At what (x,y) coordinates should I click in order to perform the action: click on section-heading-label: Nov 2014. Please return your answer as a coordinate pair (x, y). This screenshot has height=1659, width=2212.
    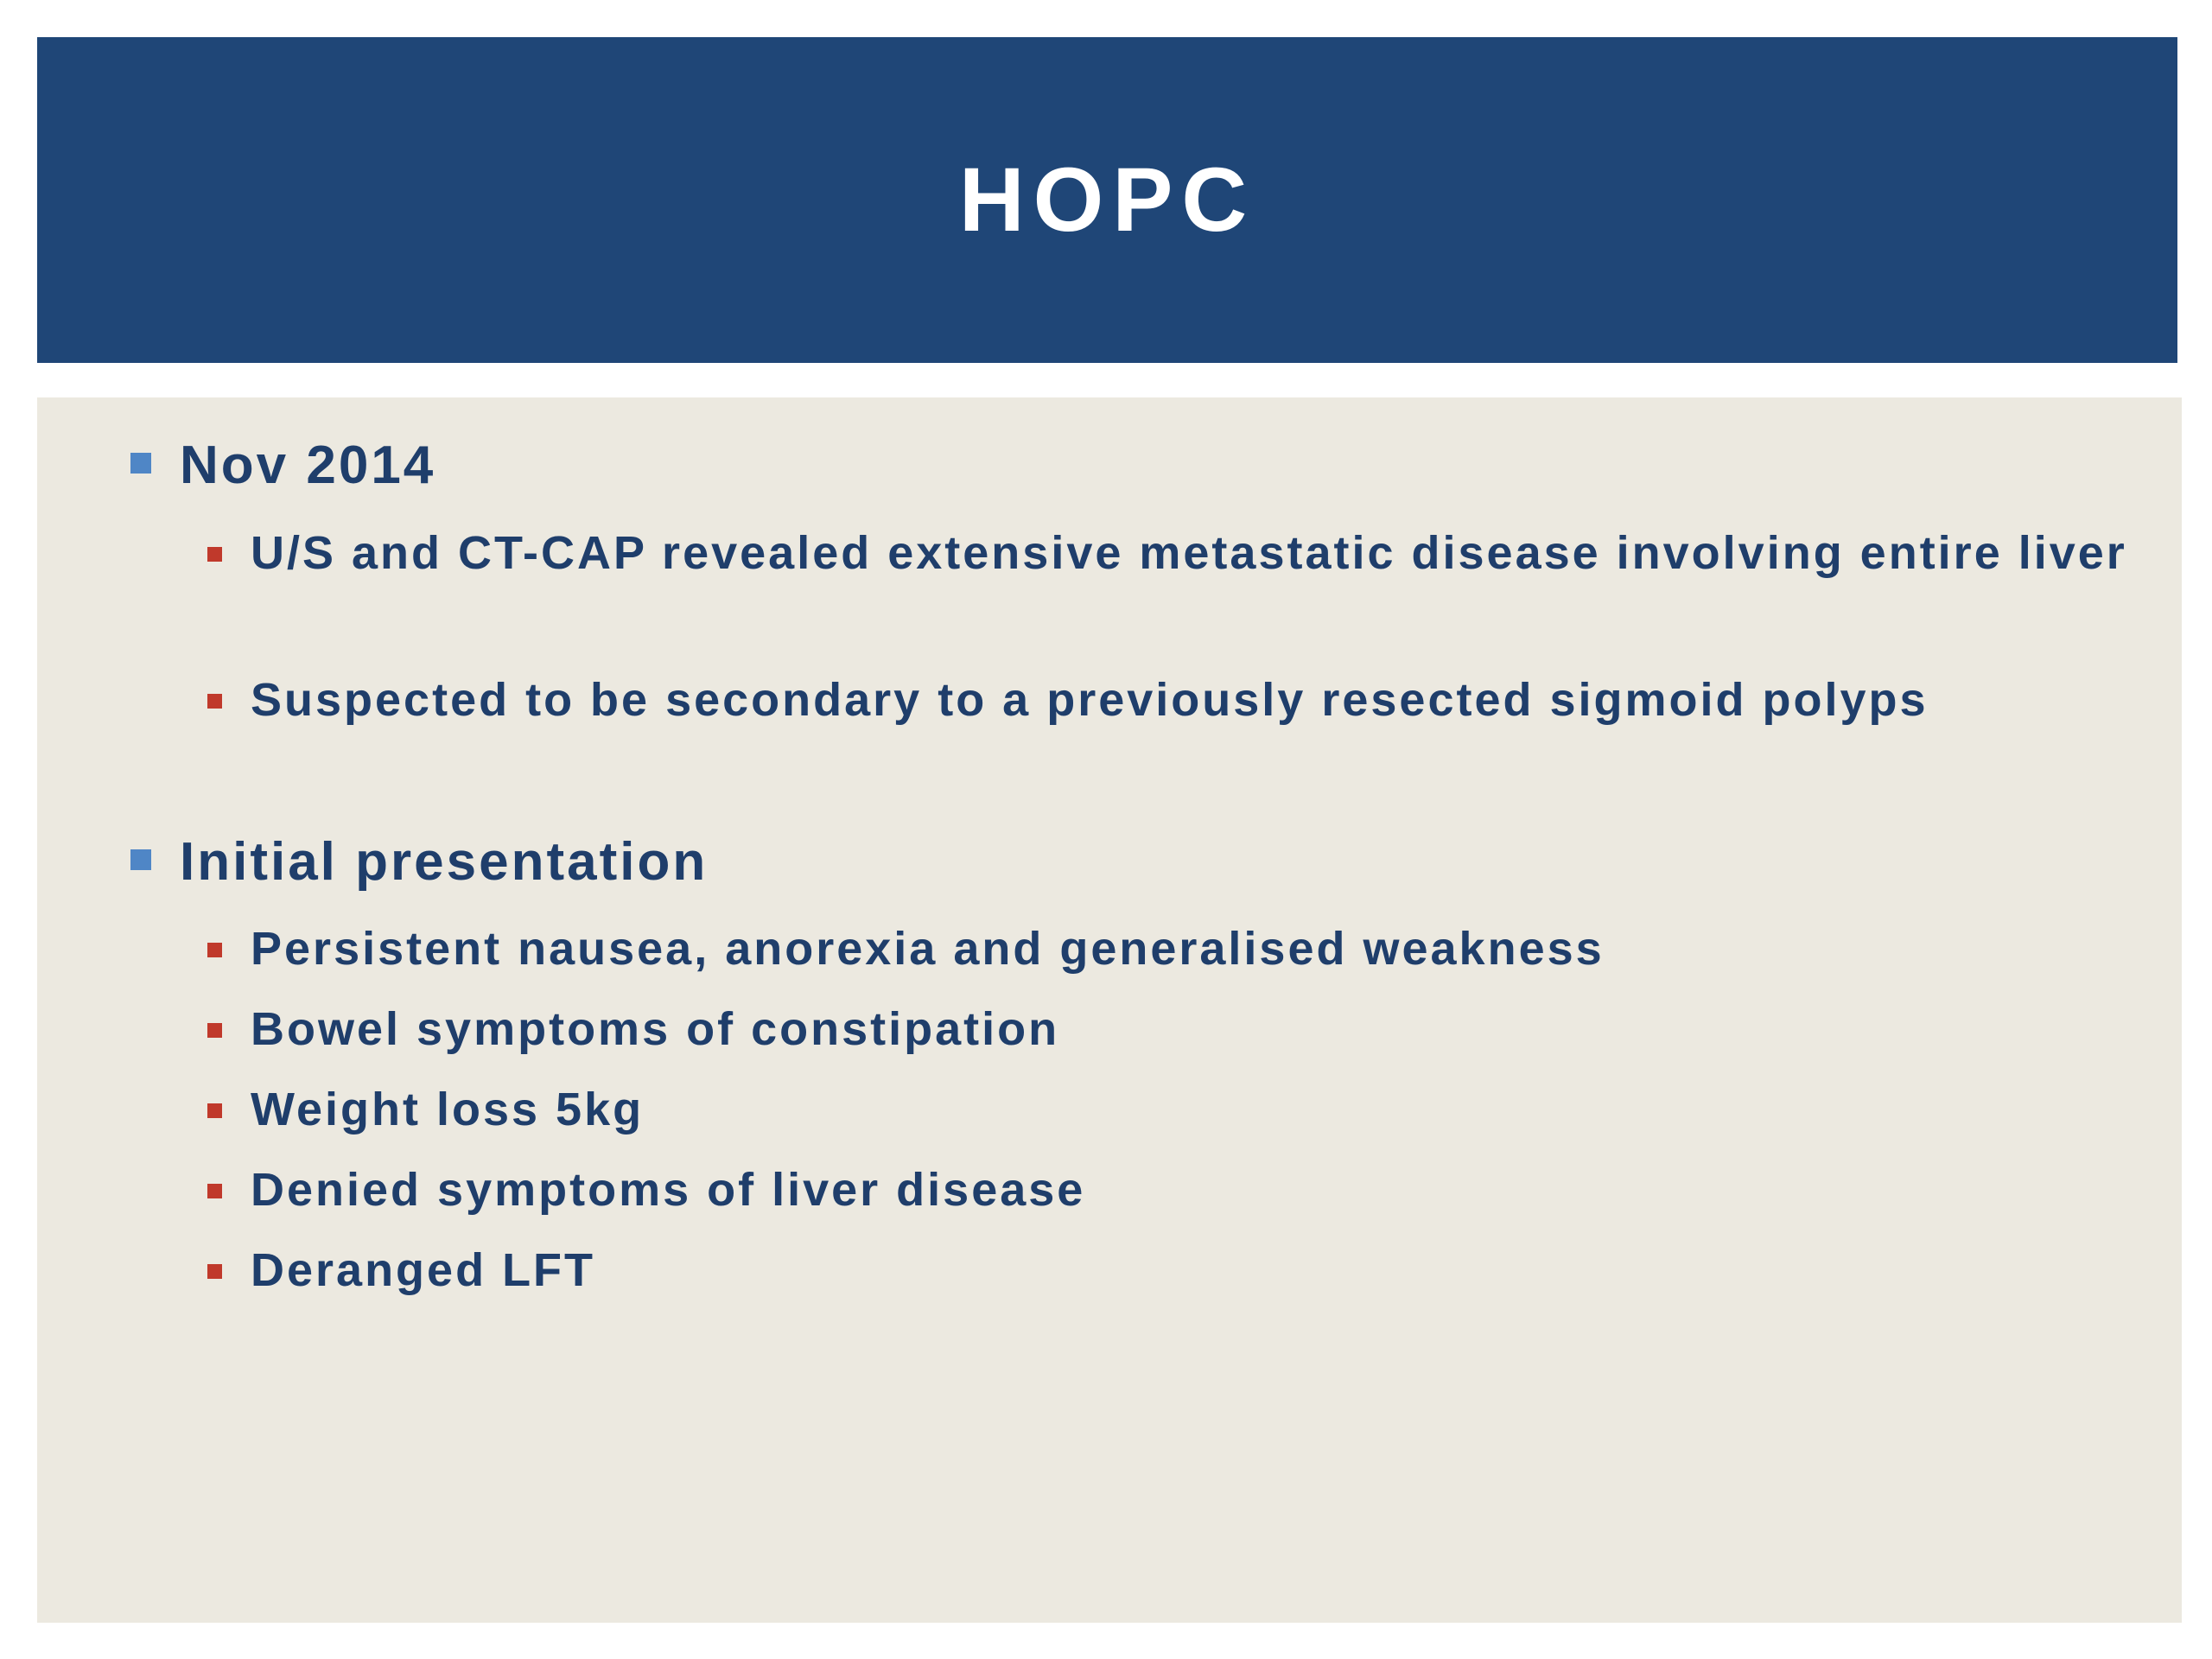
    Looking at the image, I should click on (308, 465).